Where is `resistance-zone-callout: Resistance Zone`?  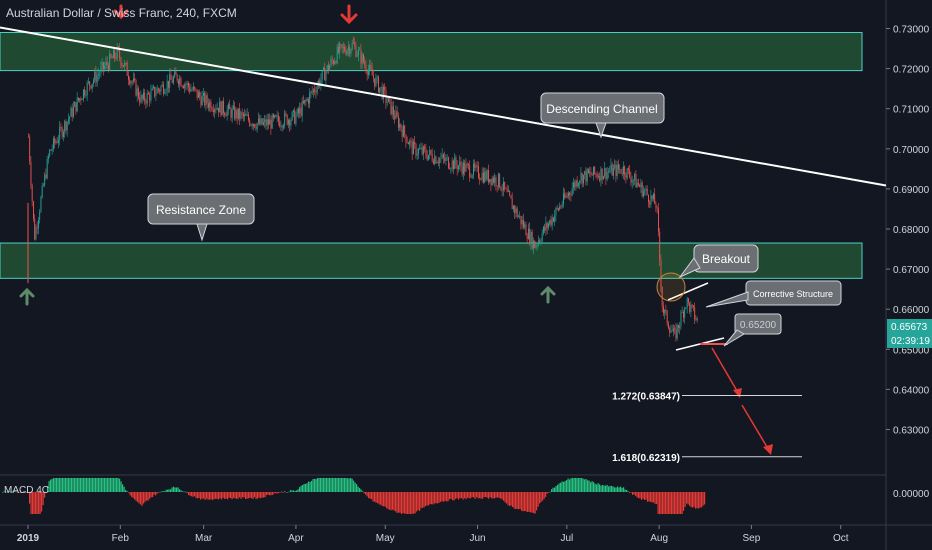
resistance-zone-callout: Resistance Zone is located at coordinates (201, 217).